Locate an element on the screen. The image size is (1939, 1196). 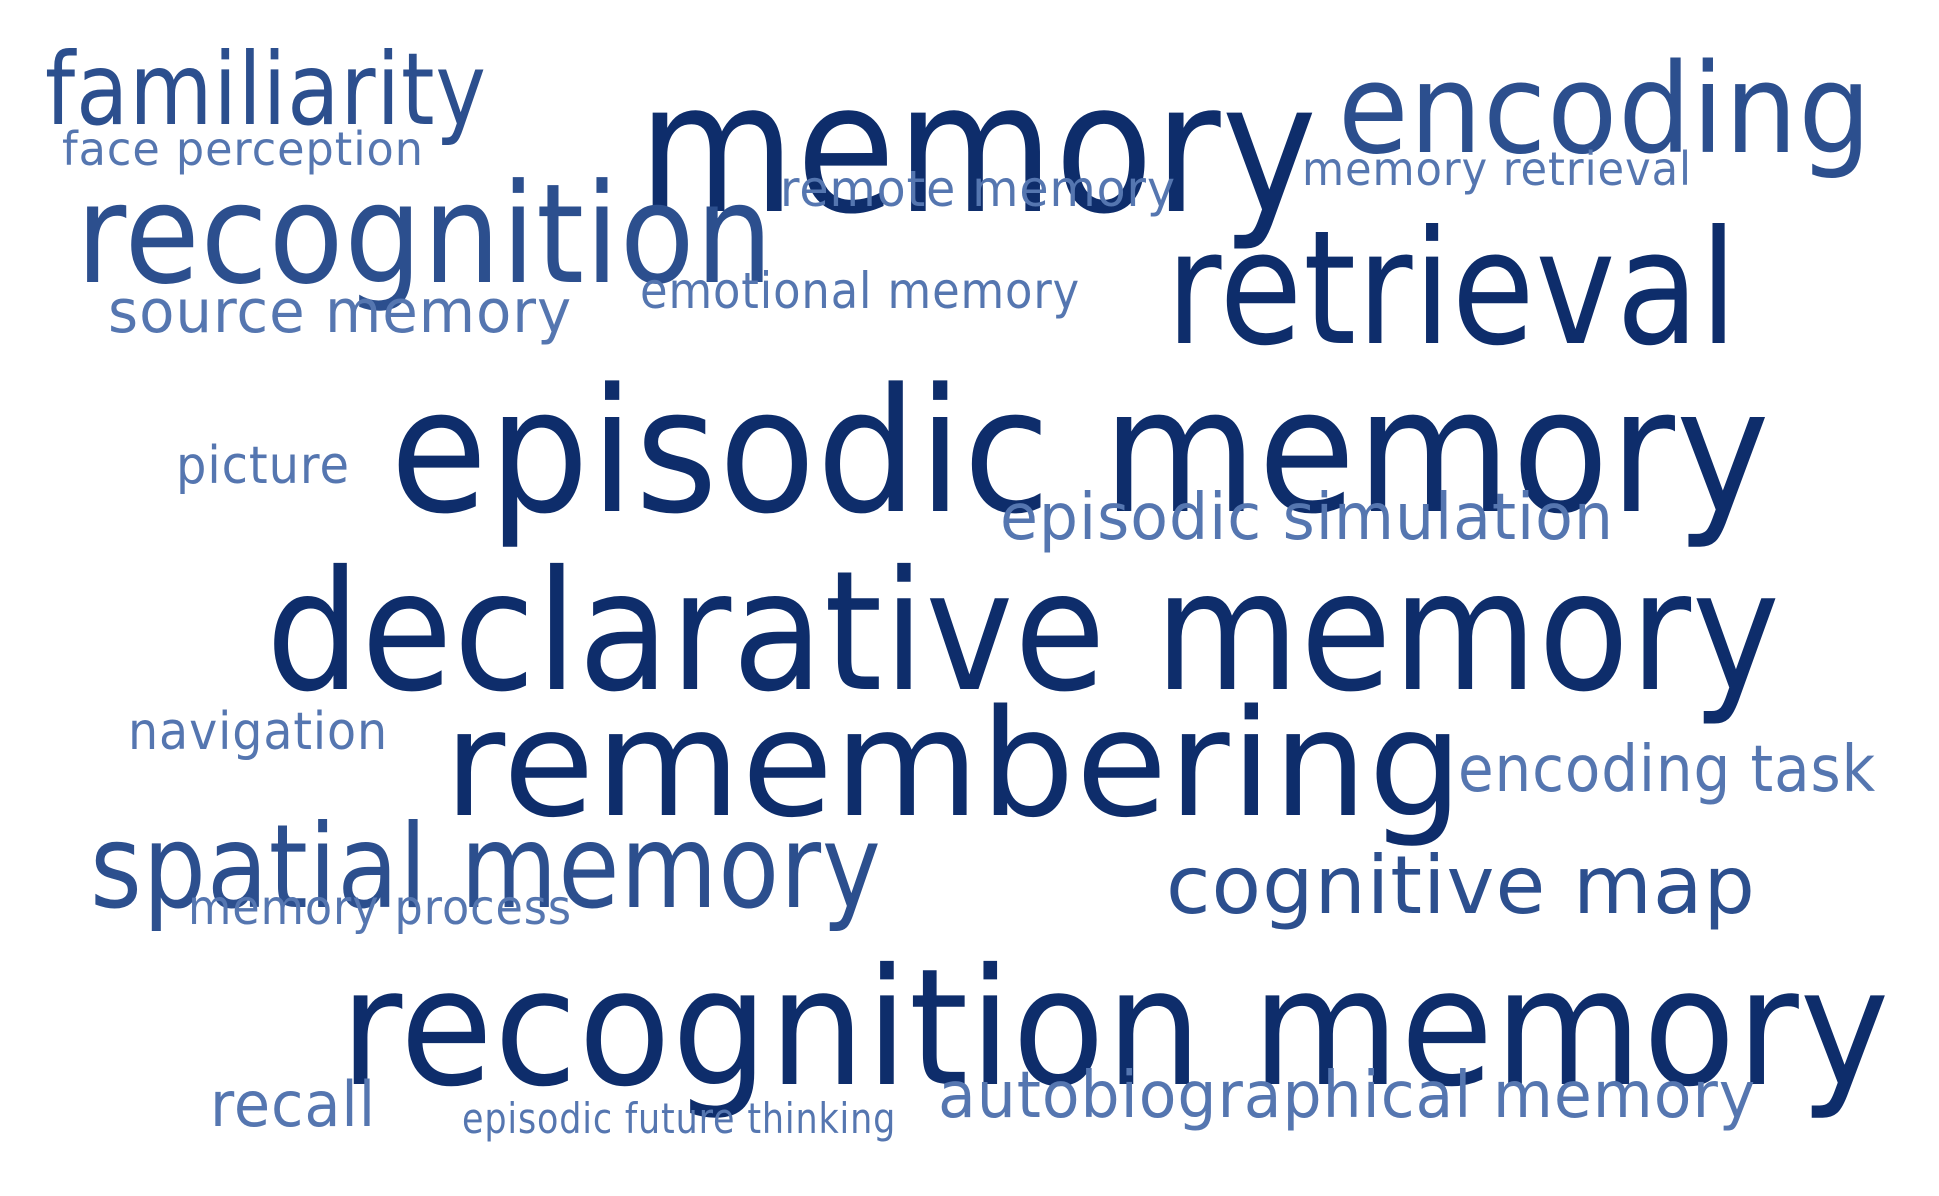
word-navigation: navigation is located at coordinates (258, 732).